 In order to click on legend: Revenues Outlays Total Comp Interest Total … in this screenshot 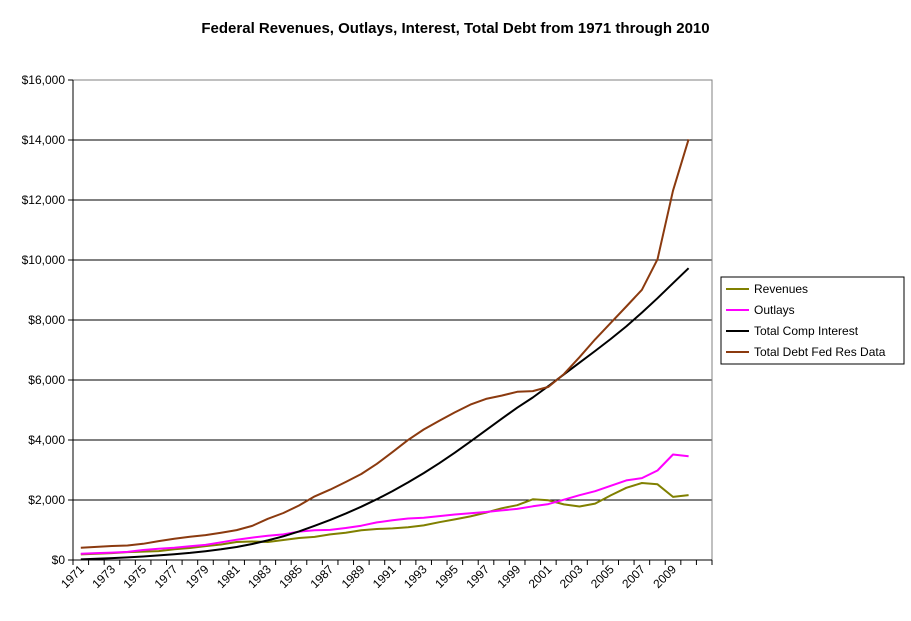, I will do `click(812, 320)`.